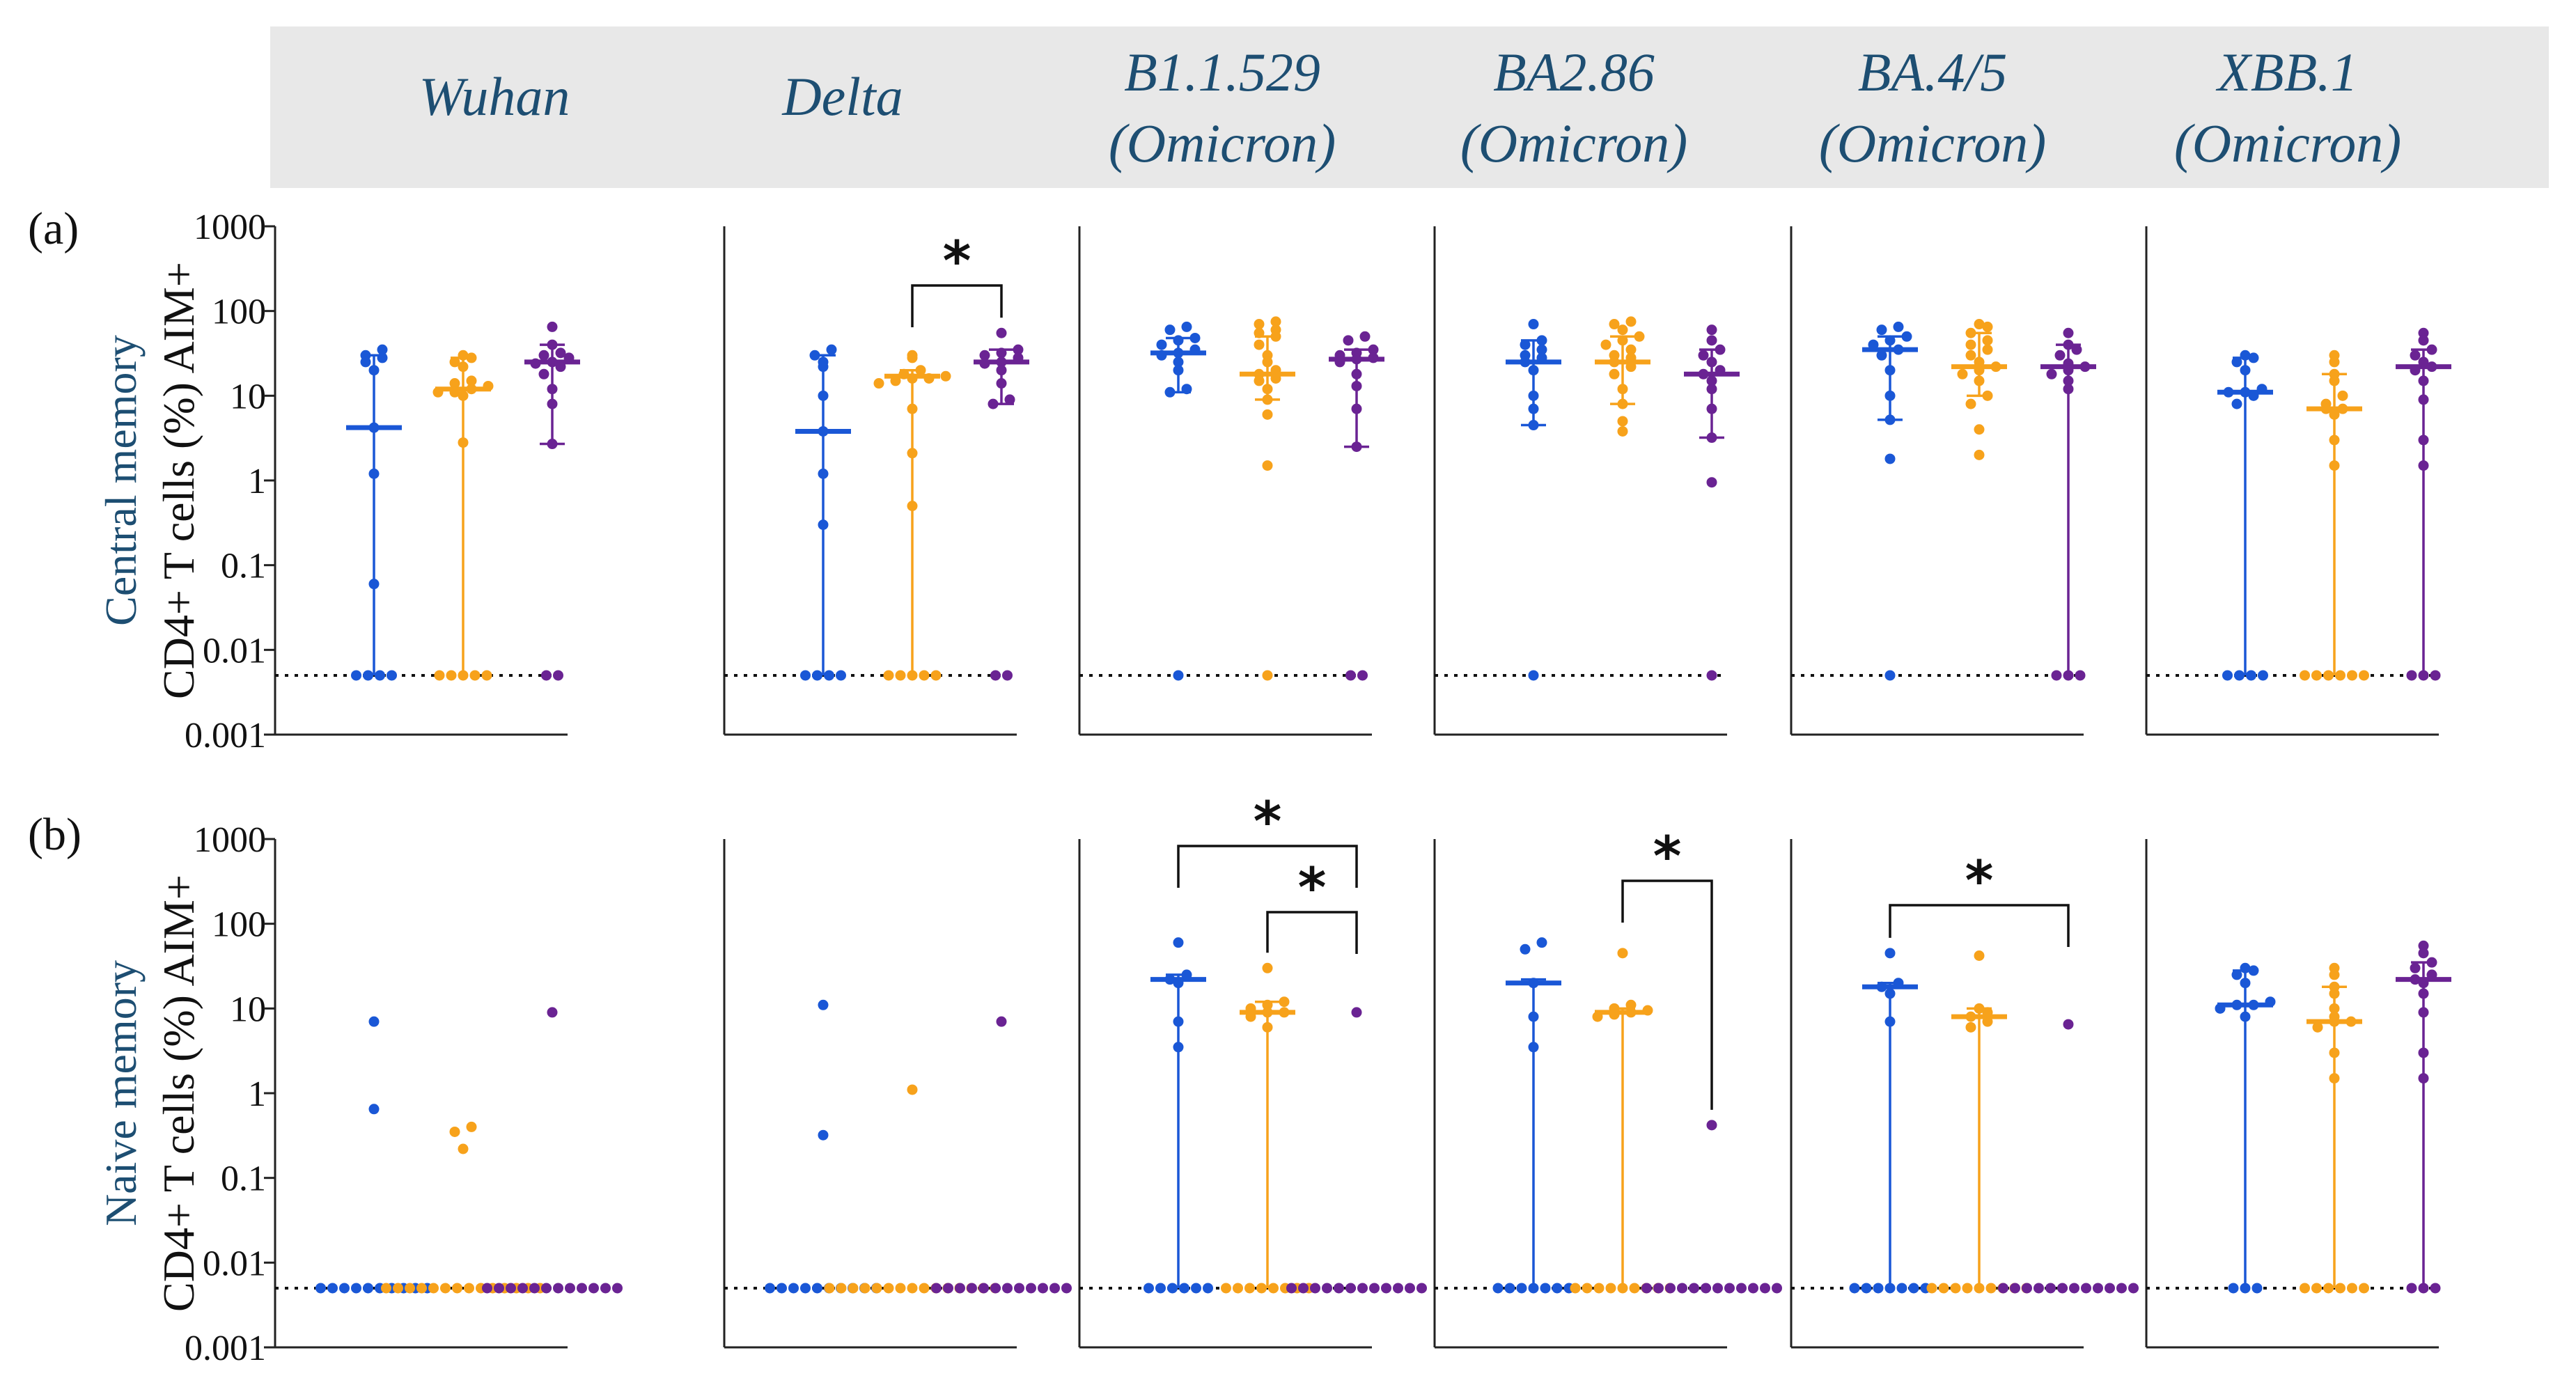 The width and height of the screenshot is (2576, 1394). What do you see at coordinates (1312, 932) in the screenshot?
I see `significance-bracket` at bounding box center [1312, 932].